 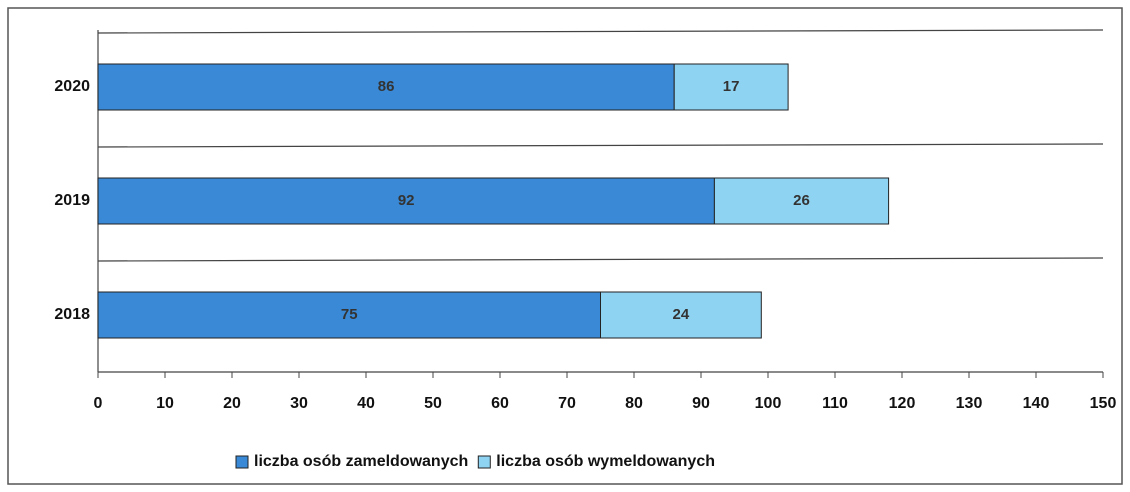 I want to click on x-tick-label: 130, so click(x=969, y=403).